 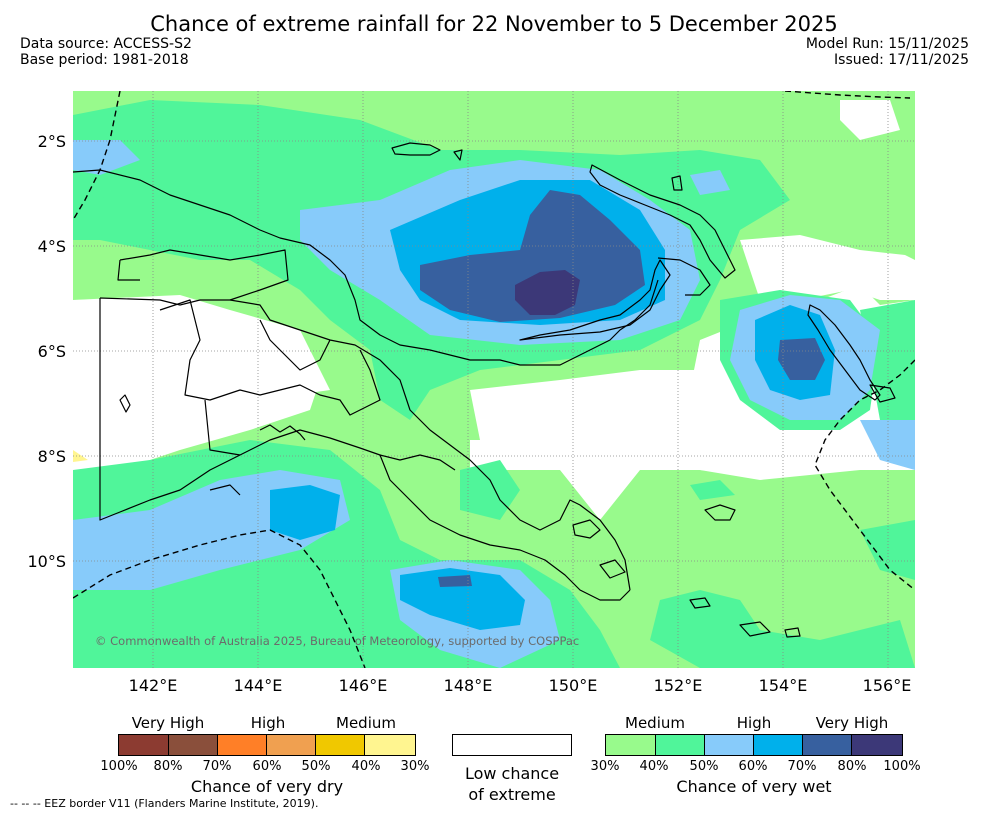 I want to click on dry-patch, so click(x=80, y=456).